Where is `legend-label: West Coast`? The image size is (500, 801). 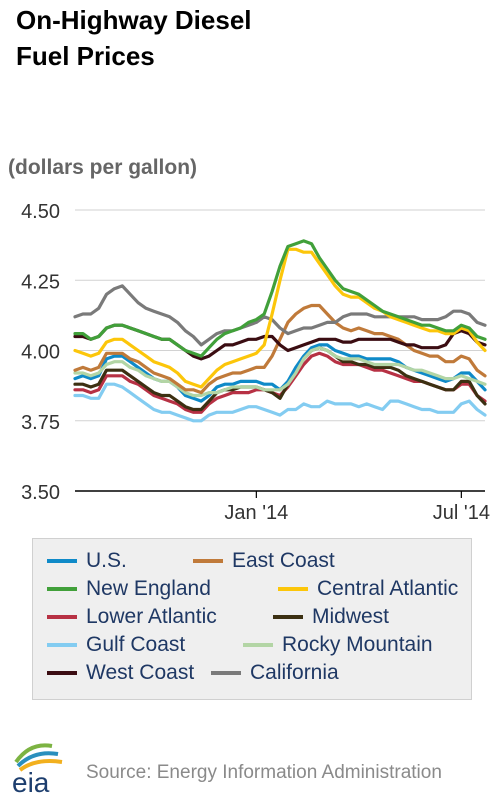 legend-label: West Coast is located at coordinates (140, 672).